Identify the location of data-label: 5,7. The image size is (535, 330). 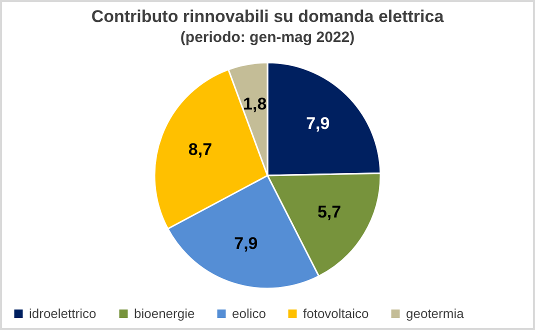
(329, 212).